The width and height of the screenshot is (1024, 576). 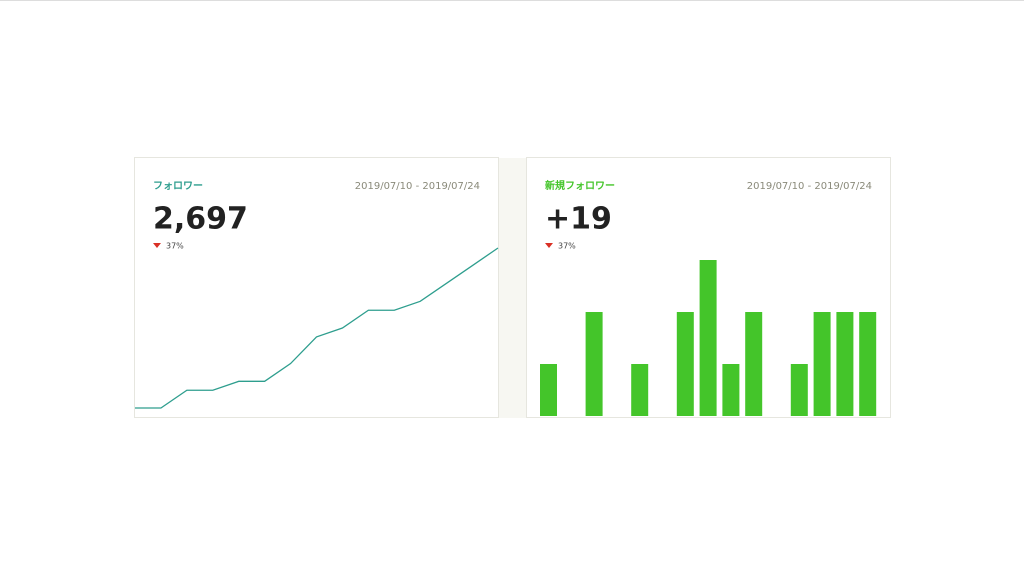 What do you see at coordinates (200, 219) in the screenshot?
I see `total: 2,697` at bounding box center [200, 219].